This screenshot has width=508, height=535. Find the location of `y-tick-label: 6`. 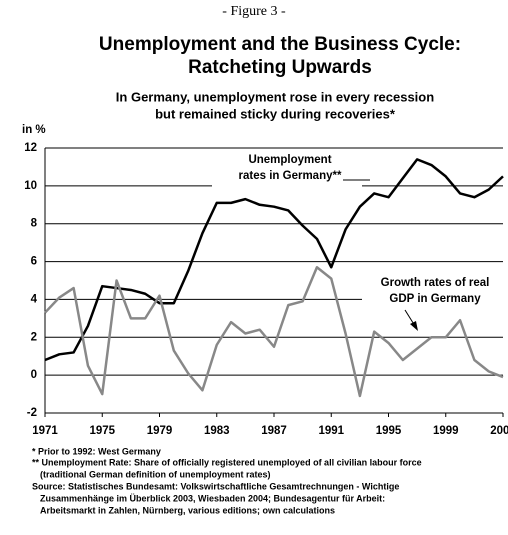

y-tick-label: 6 is located at coordinates (34, 262).